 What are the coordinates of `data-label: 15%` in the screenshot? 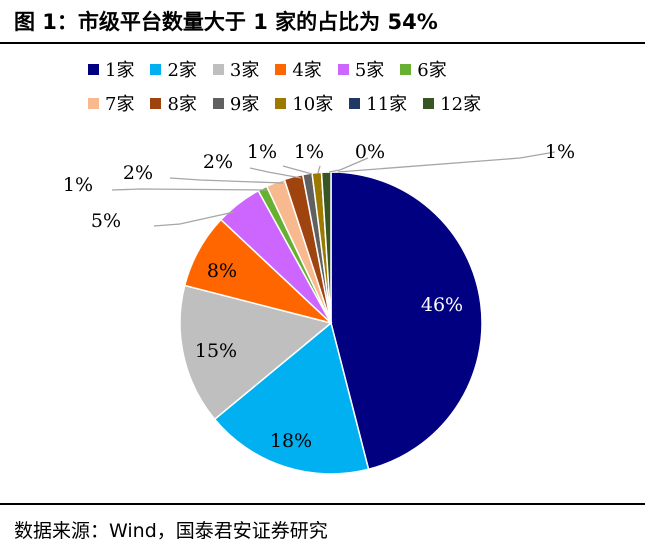 It's located at (216, 351).